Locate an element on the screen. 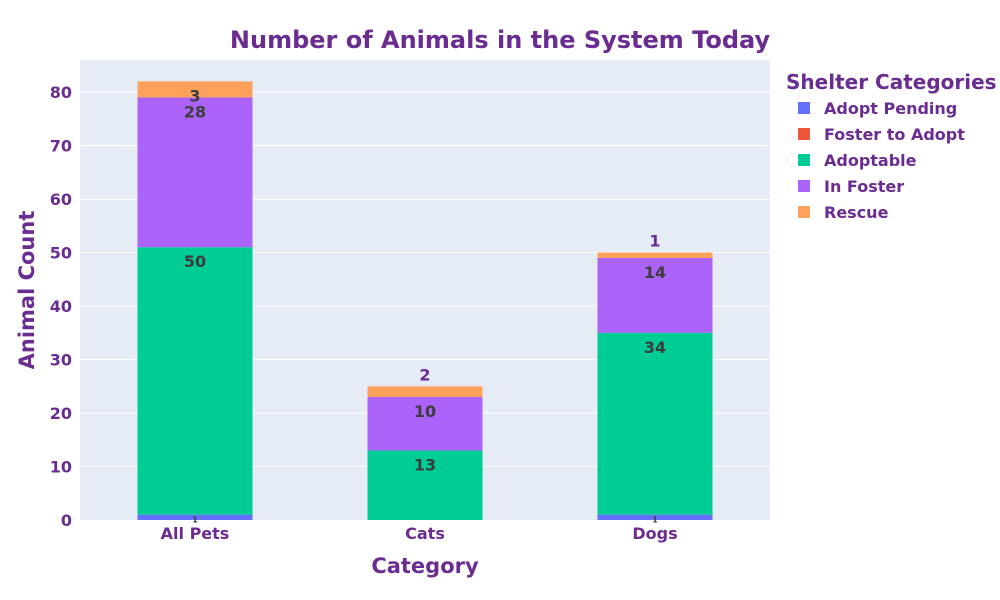  y-tick-label: 10 is located at coordinates (61, 467).